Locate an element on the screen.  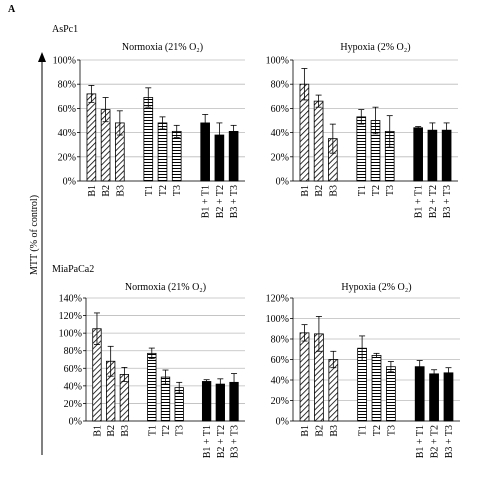
group-label: AsPc1 is located at coordinates (65, 29).